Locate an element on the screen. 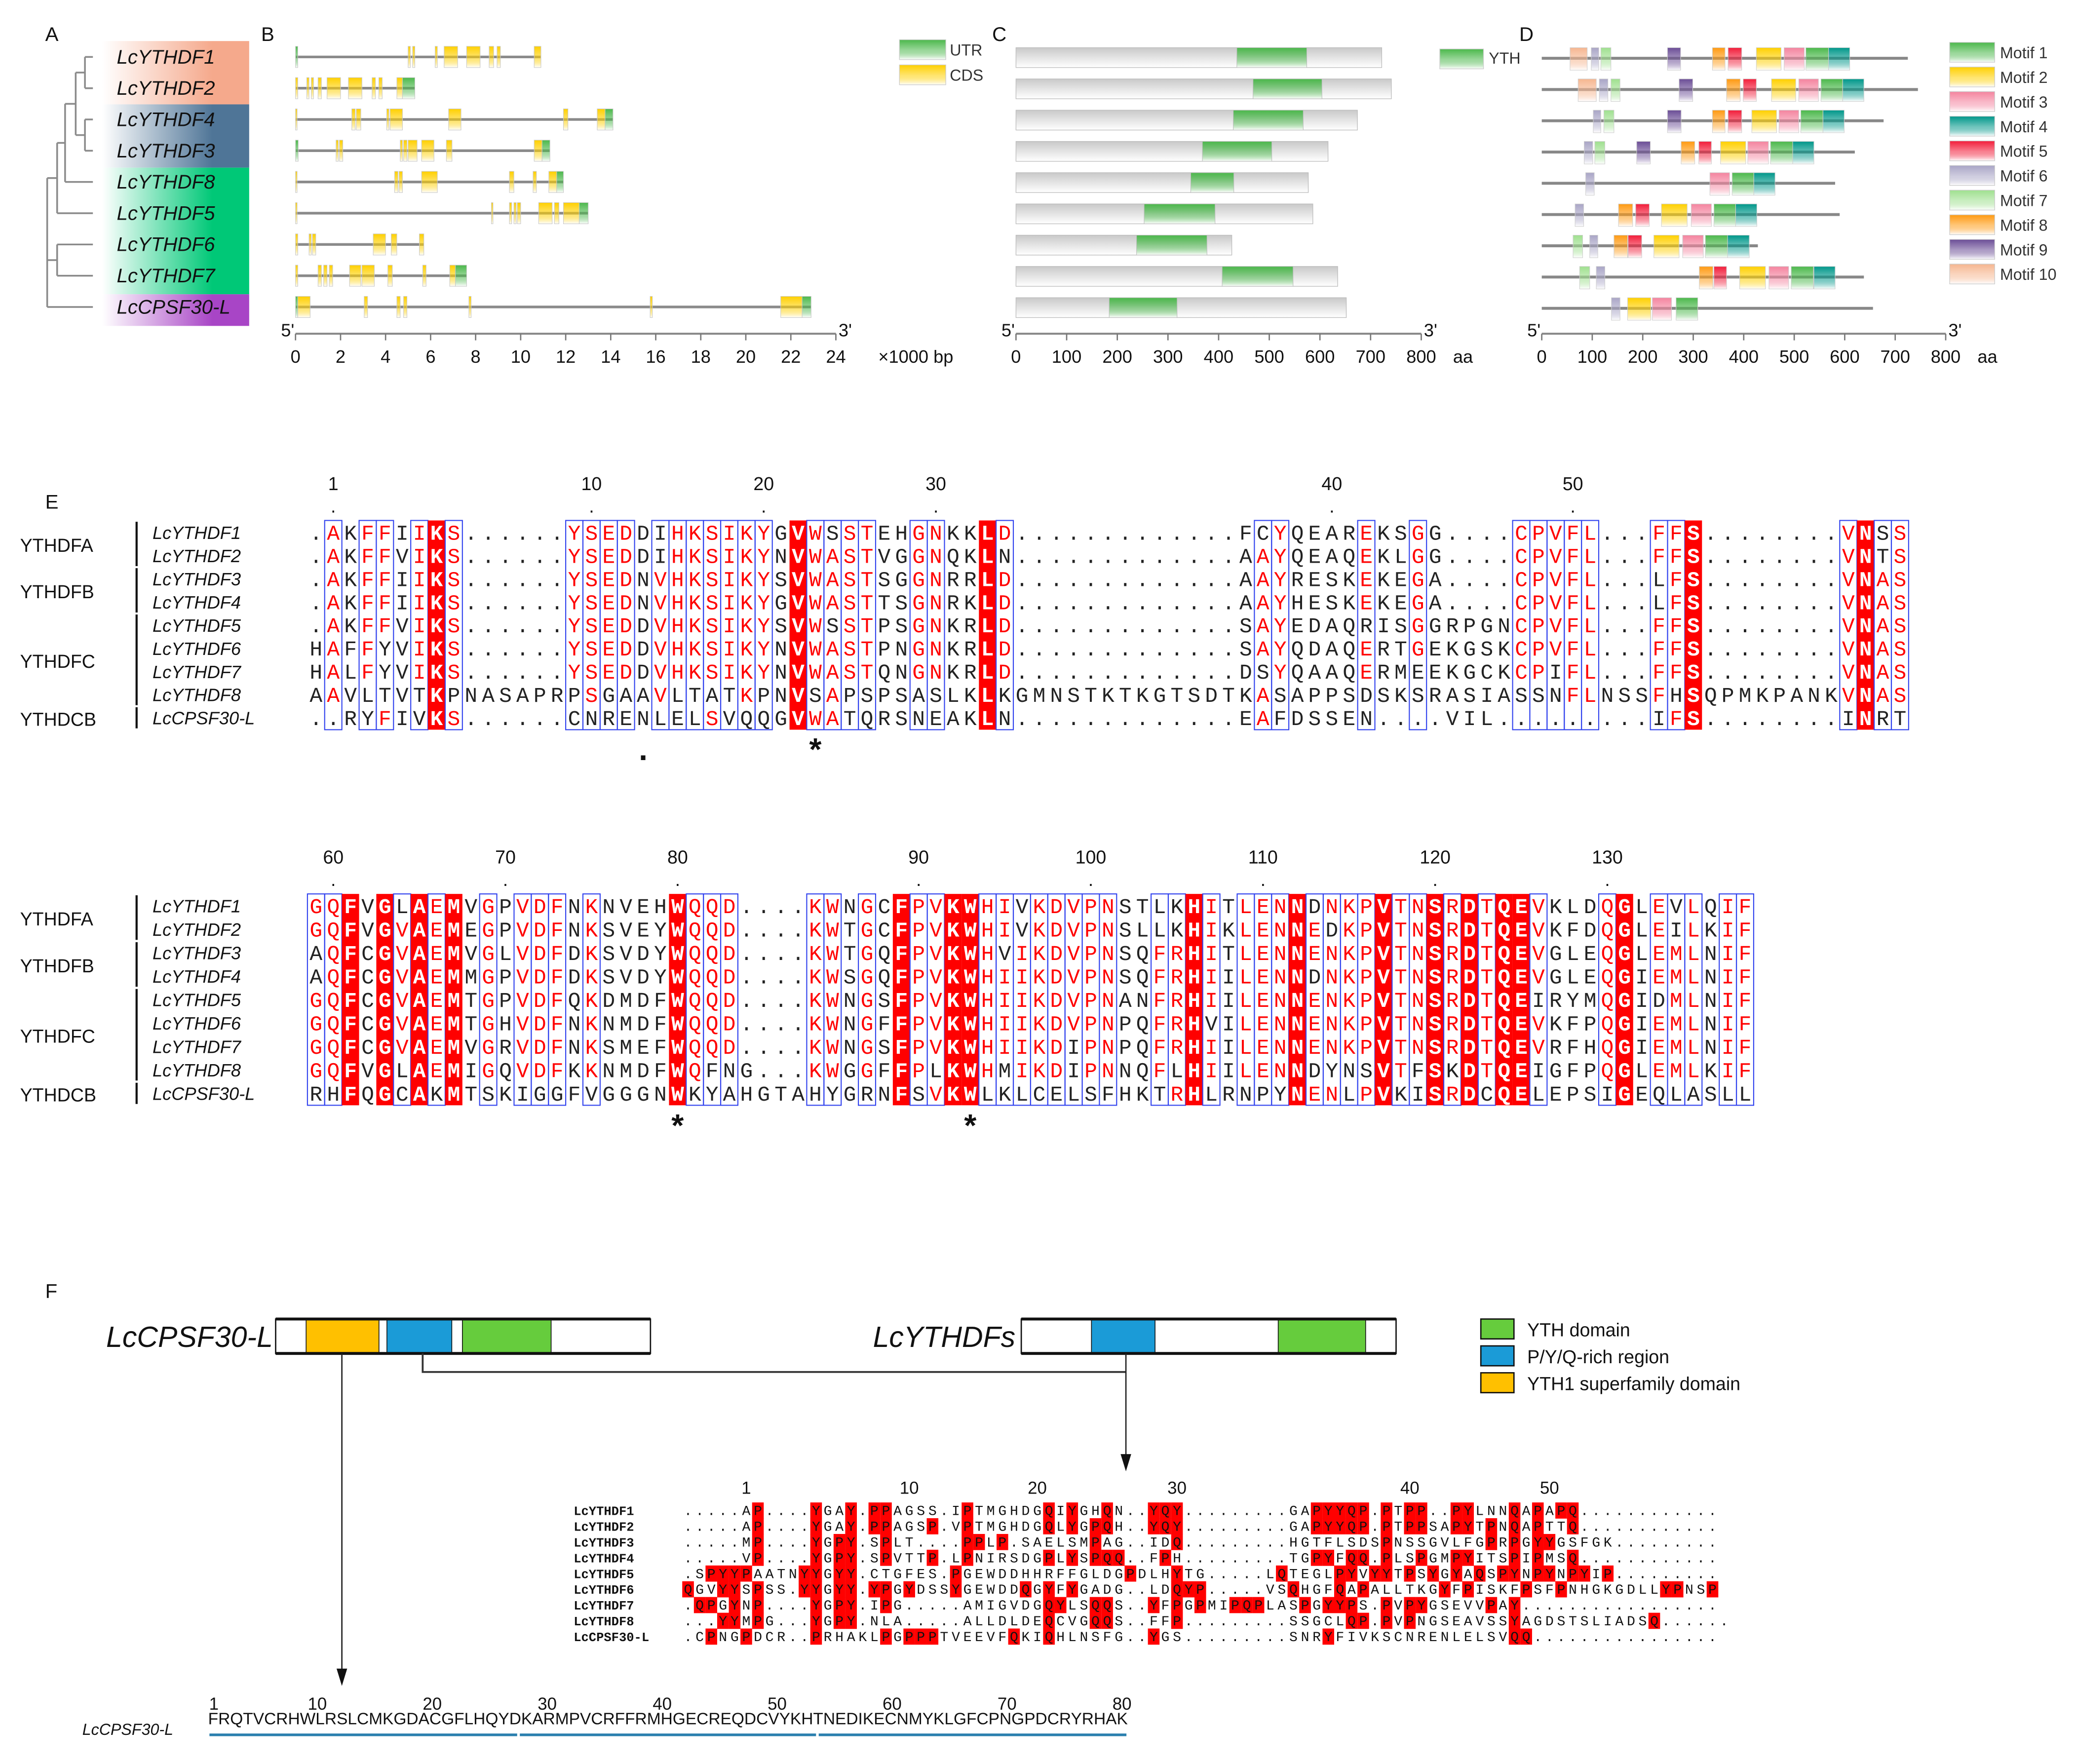 Image resolution: width=2077 pixels, height=1764 pixels. motif-legend-label: Motif 9 is located at coordinates (2024, 250).